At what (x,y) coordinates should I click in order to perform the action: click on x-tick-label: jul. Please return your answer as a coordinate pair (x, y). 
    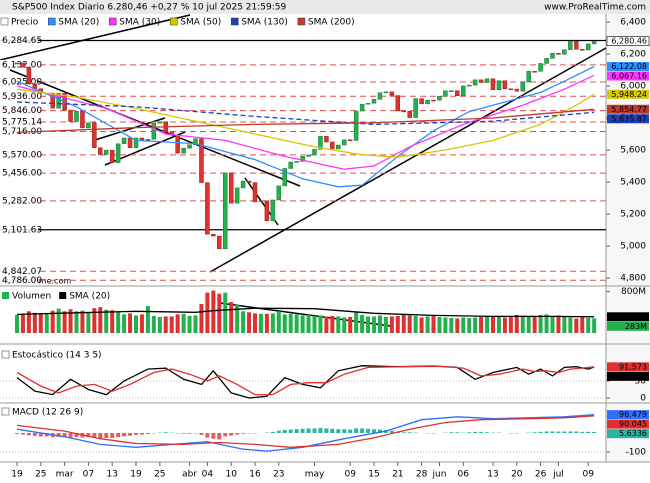
    Looking at the image, I should click on (558, 475).